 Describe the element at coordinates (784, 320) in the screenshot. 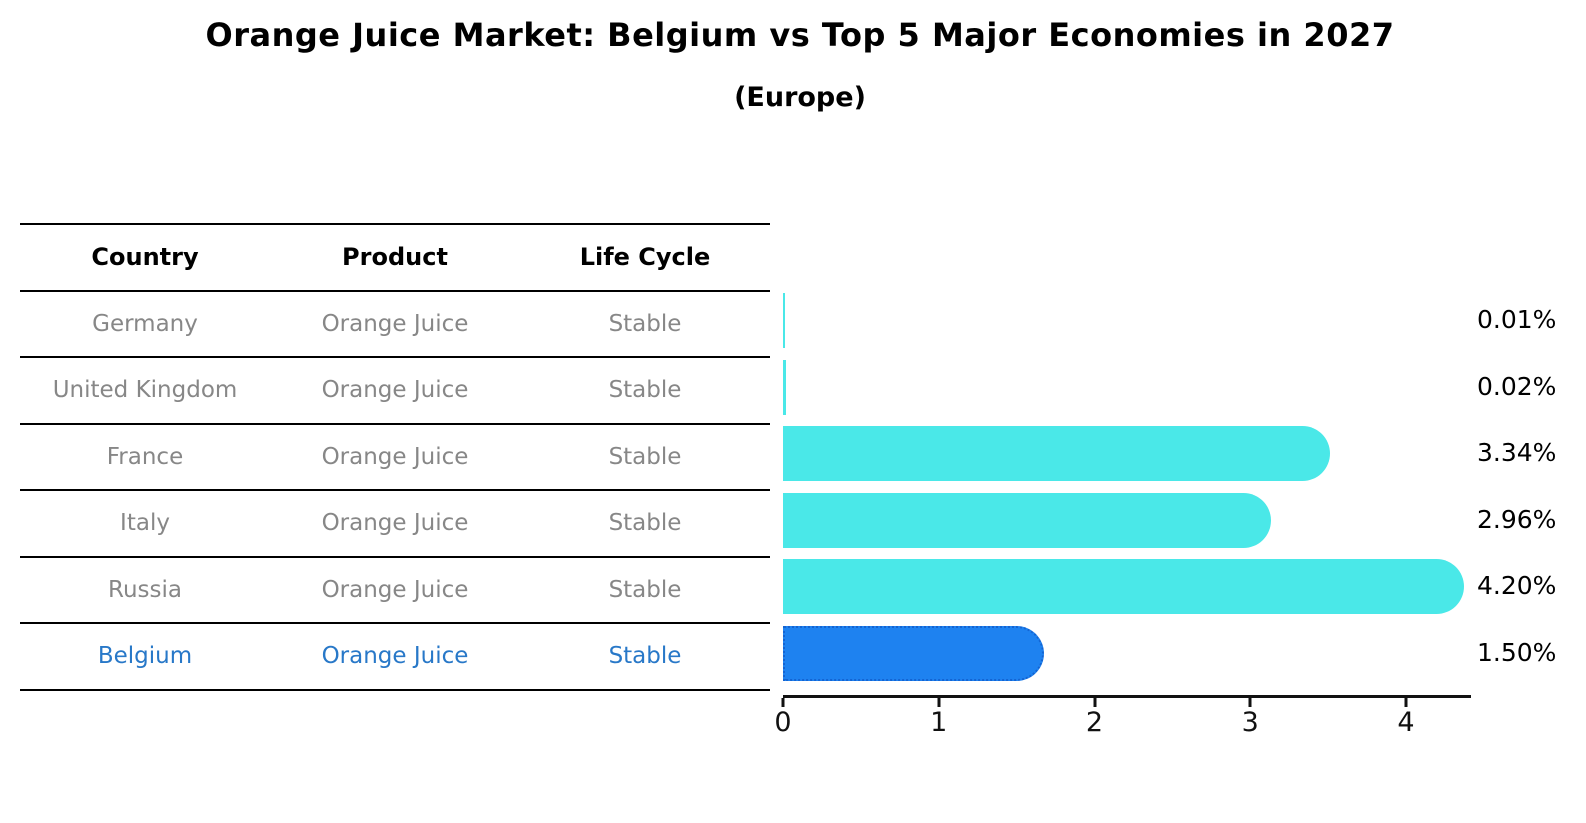

I see `bar-germany` at that location.